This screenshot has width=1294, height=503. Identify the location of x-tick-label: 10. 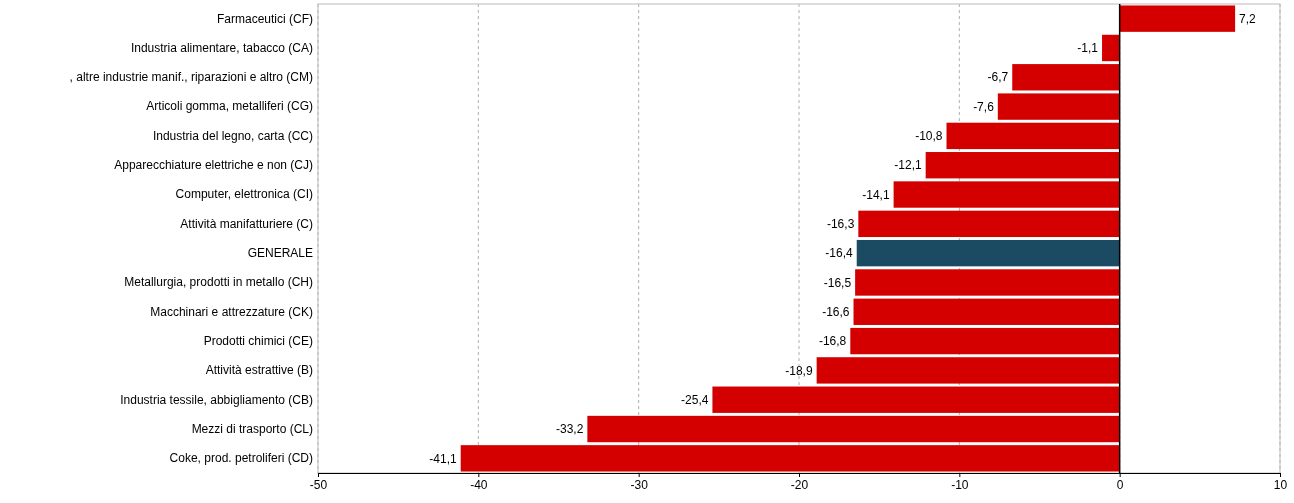
(1280, 484).